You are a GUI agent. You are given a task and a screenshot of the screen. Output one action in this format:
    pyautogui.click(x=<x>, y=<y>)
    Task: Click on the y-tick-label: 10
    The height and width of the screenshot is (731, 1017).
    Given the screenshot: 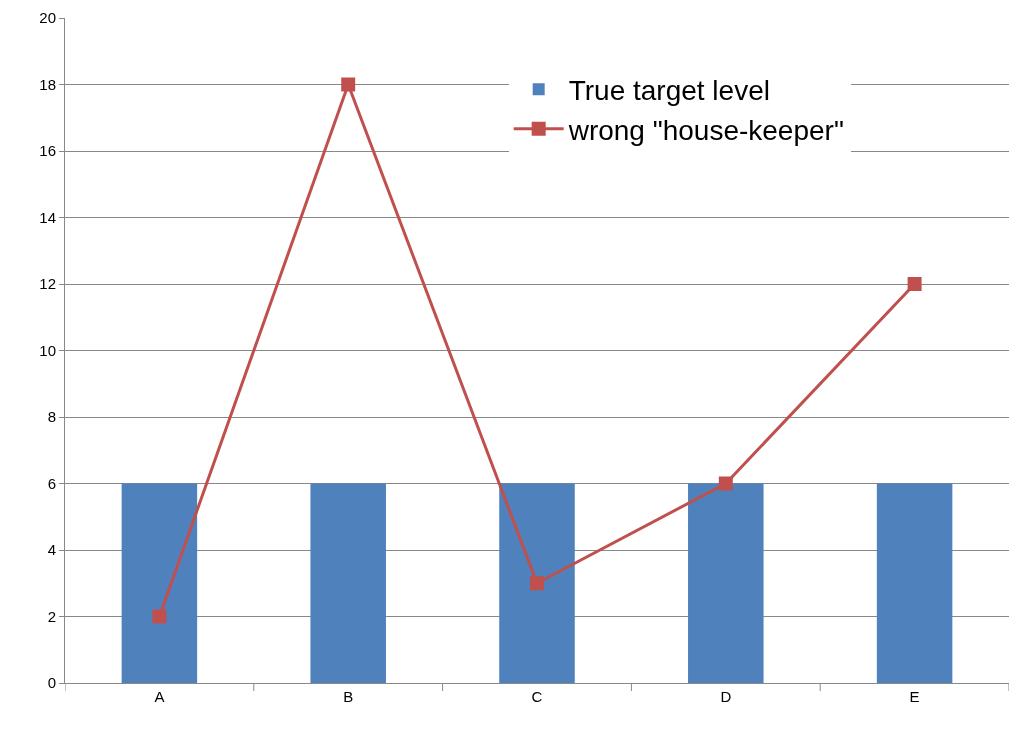 What is the action you would take?
    pyautogui.click(x=47, y=350)
    